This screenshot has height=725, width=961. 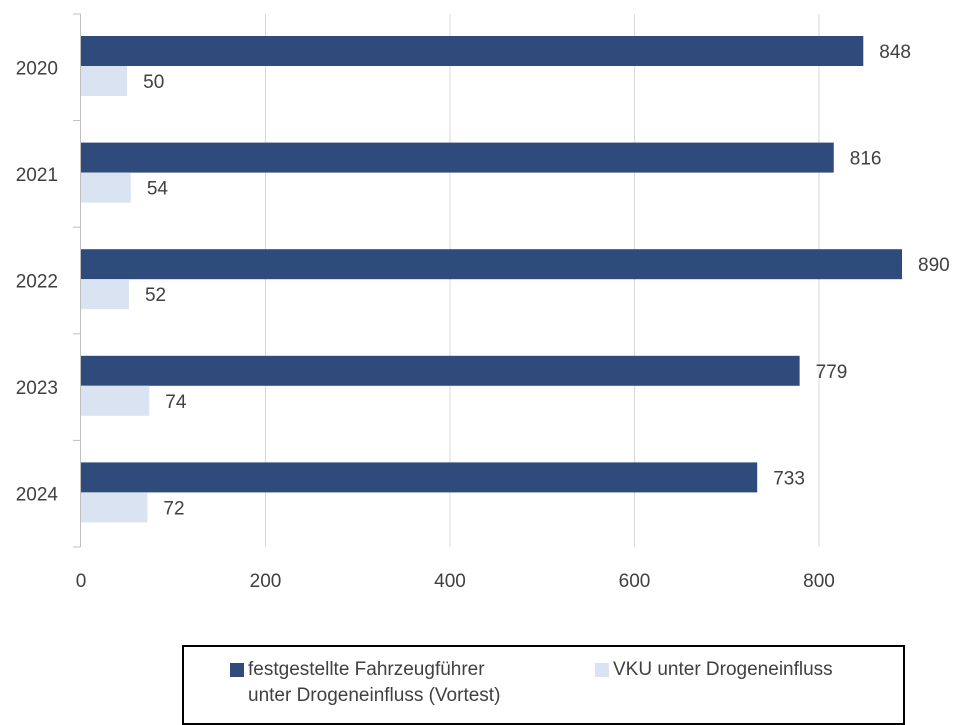 What do you see at coordinates (866, 159) in the screenshot?
I see `data-label-series1-2021: 816` at bounding box center [866, 159].